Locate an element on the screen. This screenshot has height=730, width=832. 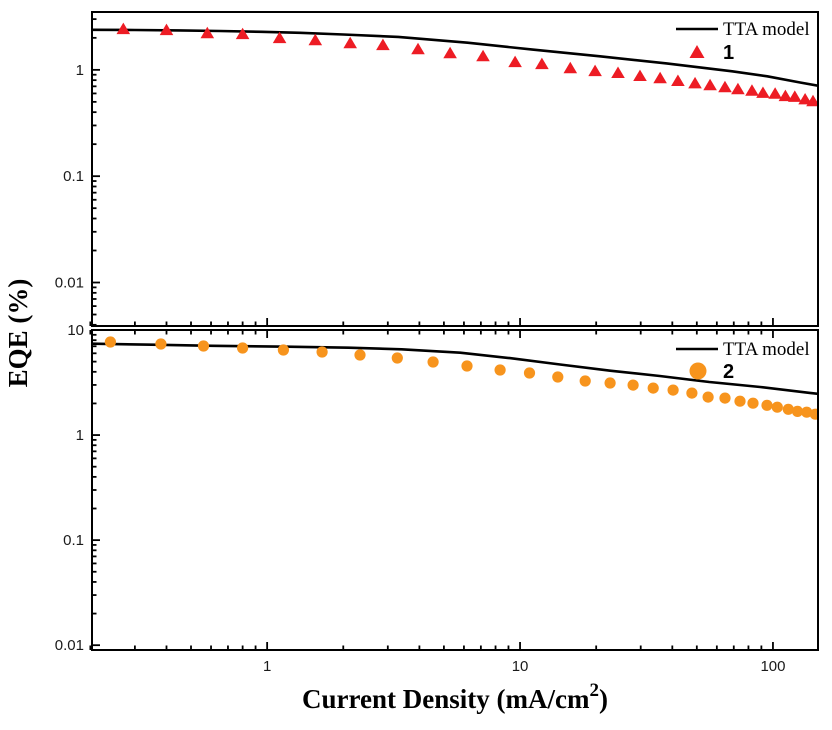
legend-model-label-top: TTA model is located at coordinates (766, 29).